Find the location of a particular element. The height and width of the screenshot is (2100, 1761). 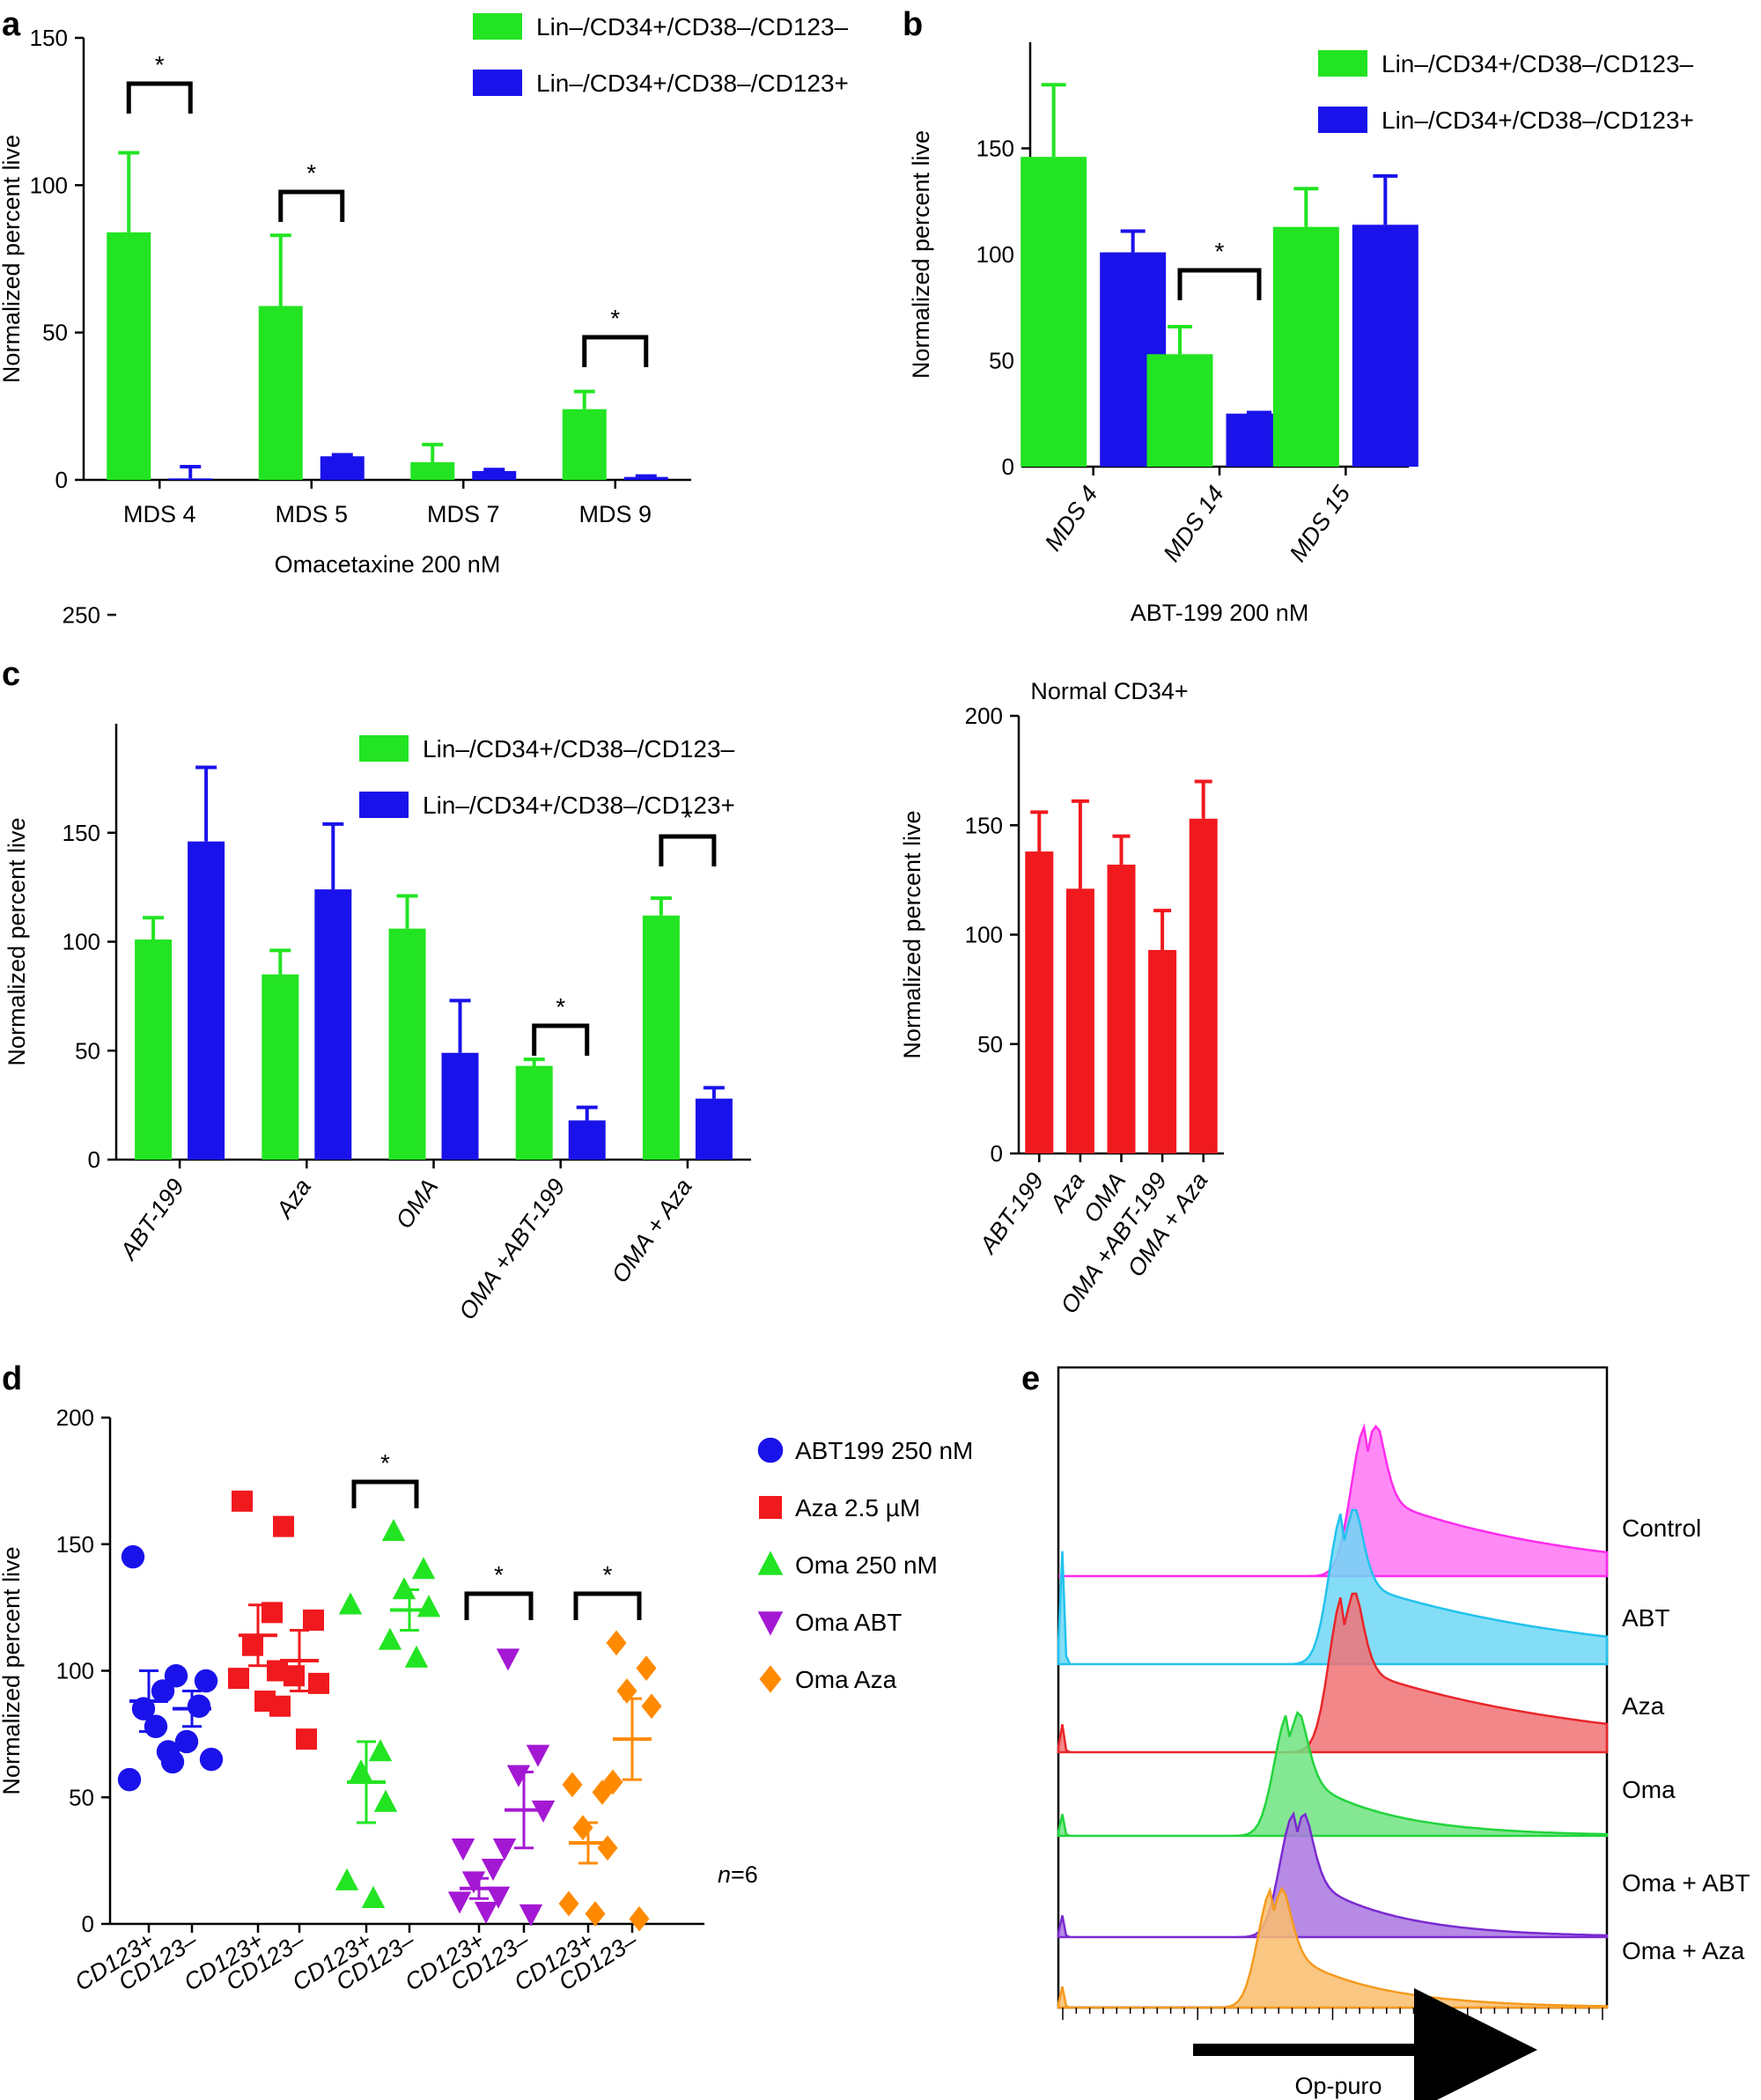

b-bar-MDS-15-cd123neg is located at coordinates (1305, 346).